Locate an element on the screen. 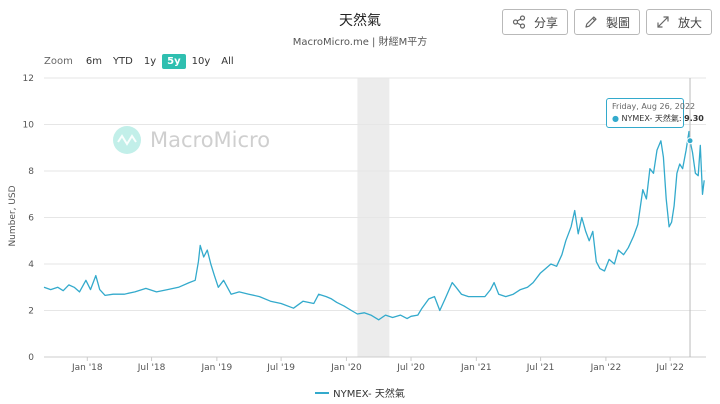 This screenshot has height=404, width=720. y-tick-label: 8 is located at coordinates (31, 172).